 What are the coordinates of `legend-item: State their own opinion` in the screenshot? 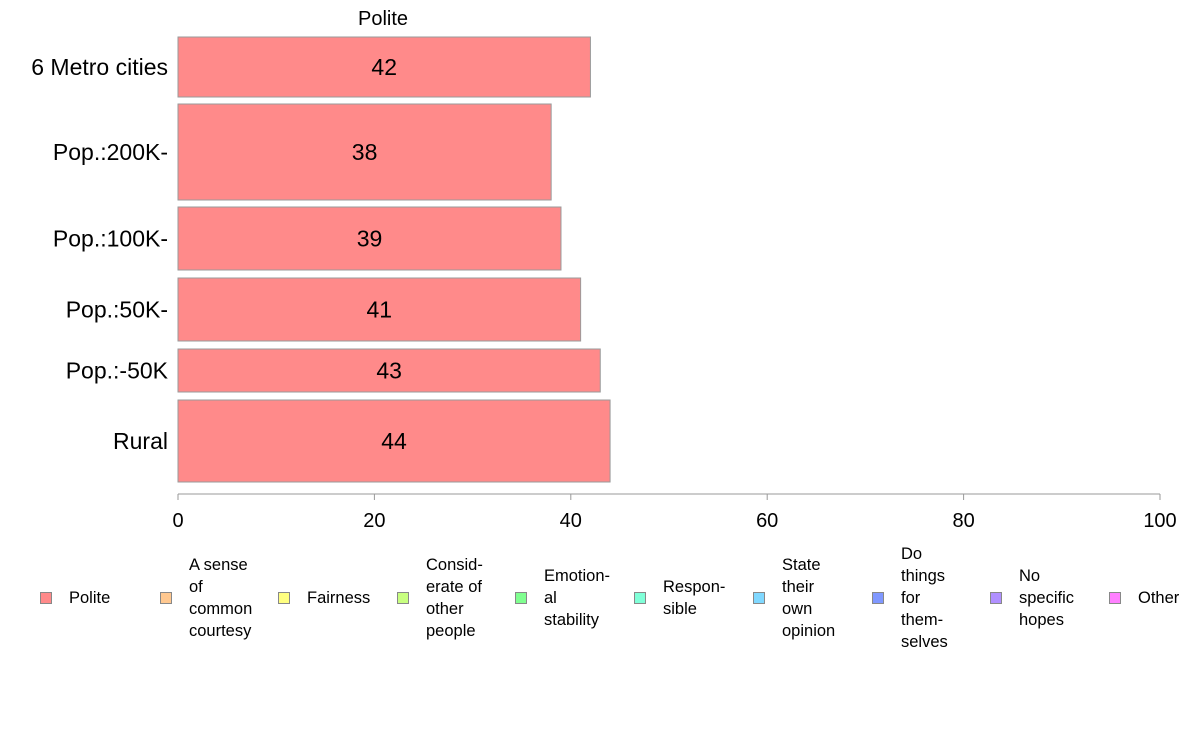 It's located at (794, 598).